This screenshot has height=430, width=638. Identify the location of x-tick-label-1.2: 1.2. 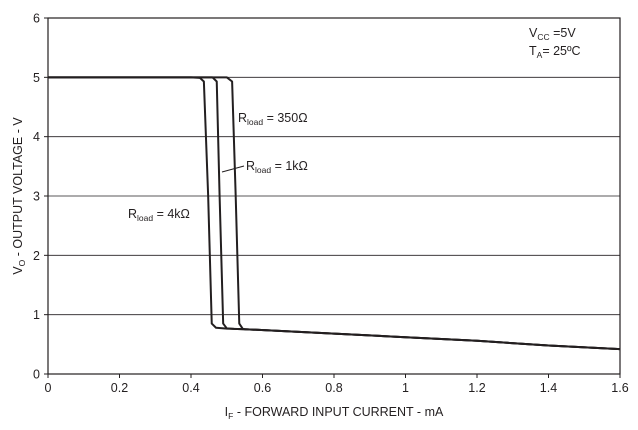
(476, 388).